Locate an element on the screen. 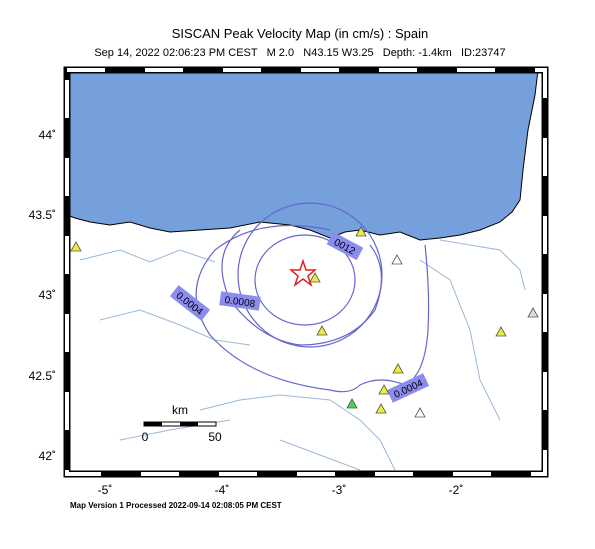 Image resolution: width=595 pixels, height=549 pixels. contour-label: 0.0008 is located at coordinates (240, 302).